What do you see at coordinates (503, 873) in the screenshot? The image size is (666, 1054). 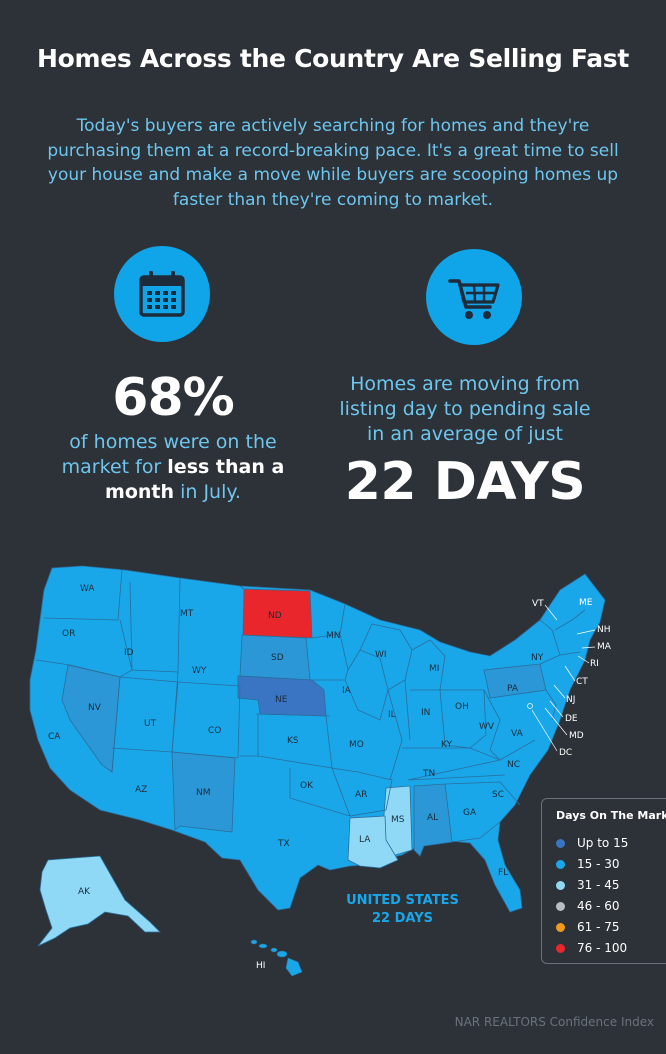 I see `label-fl: FL` at bounding box center [503, 873].